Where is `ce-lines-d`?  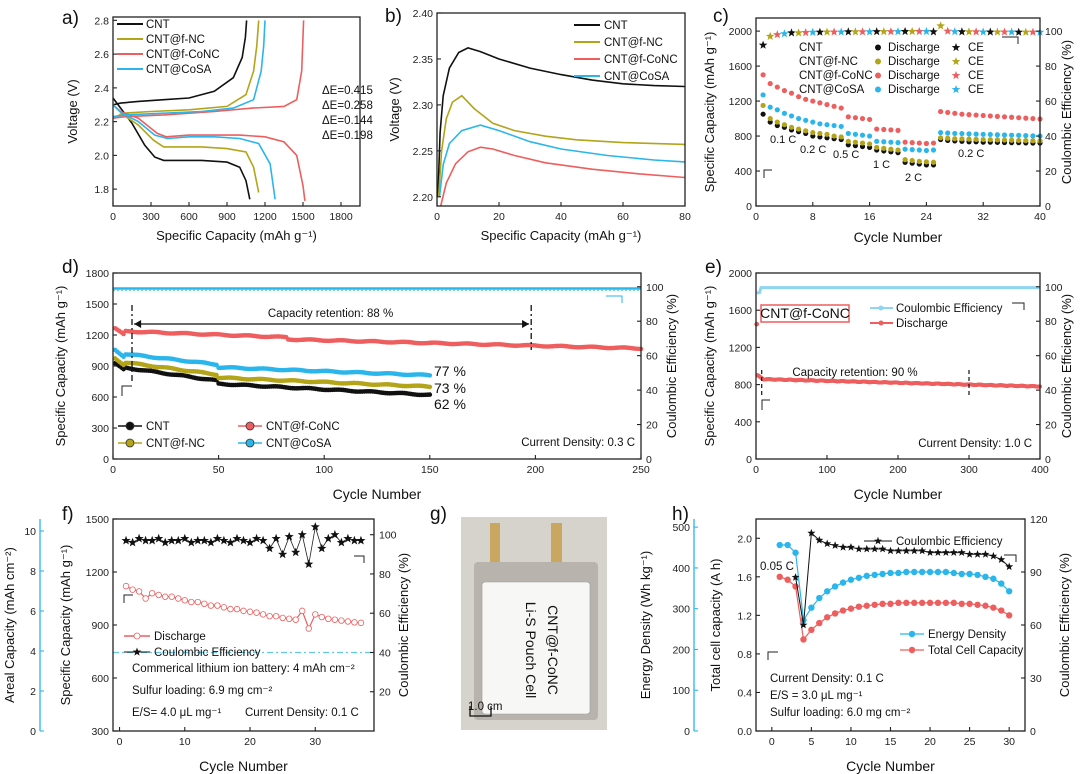
ce-lines-d is located at coordinates (377, 289).